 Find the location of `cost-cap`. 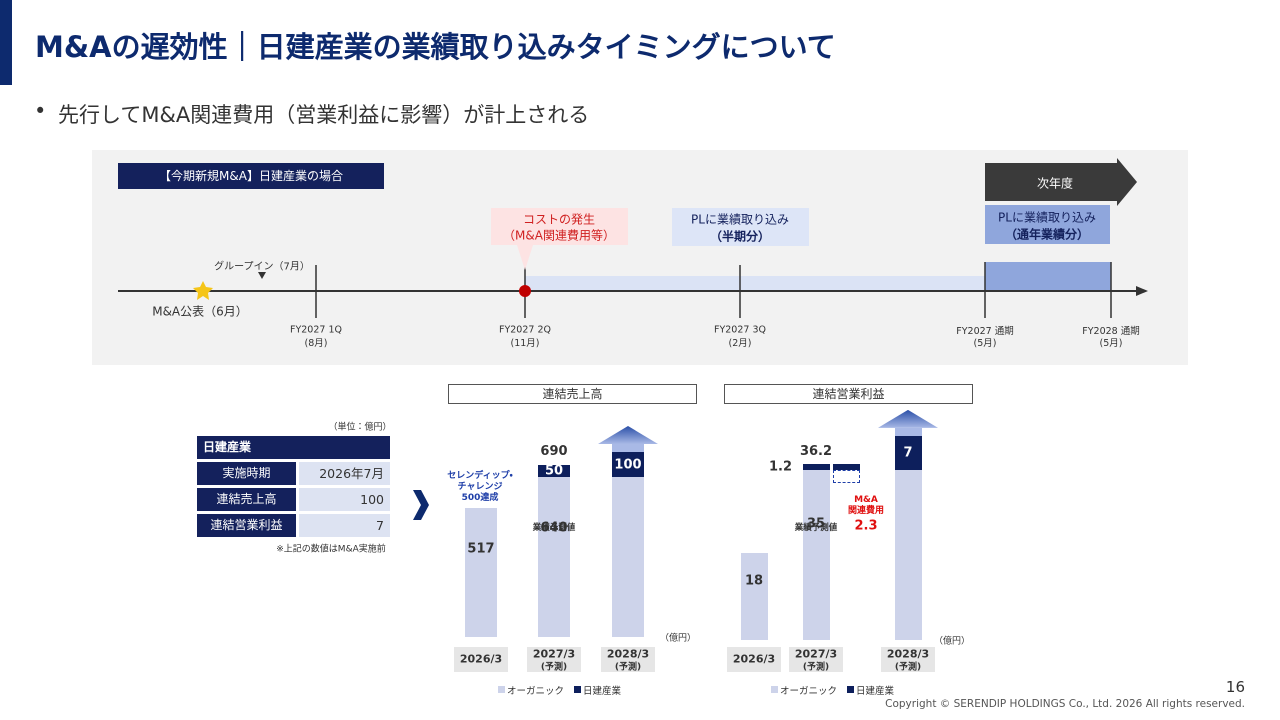

cost-cap is located at coordinates (846, 466).